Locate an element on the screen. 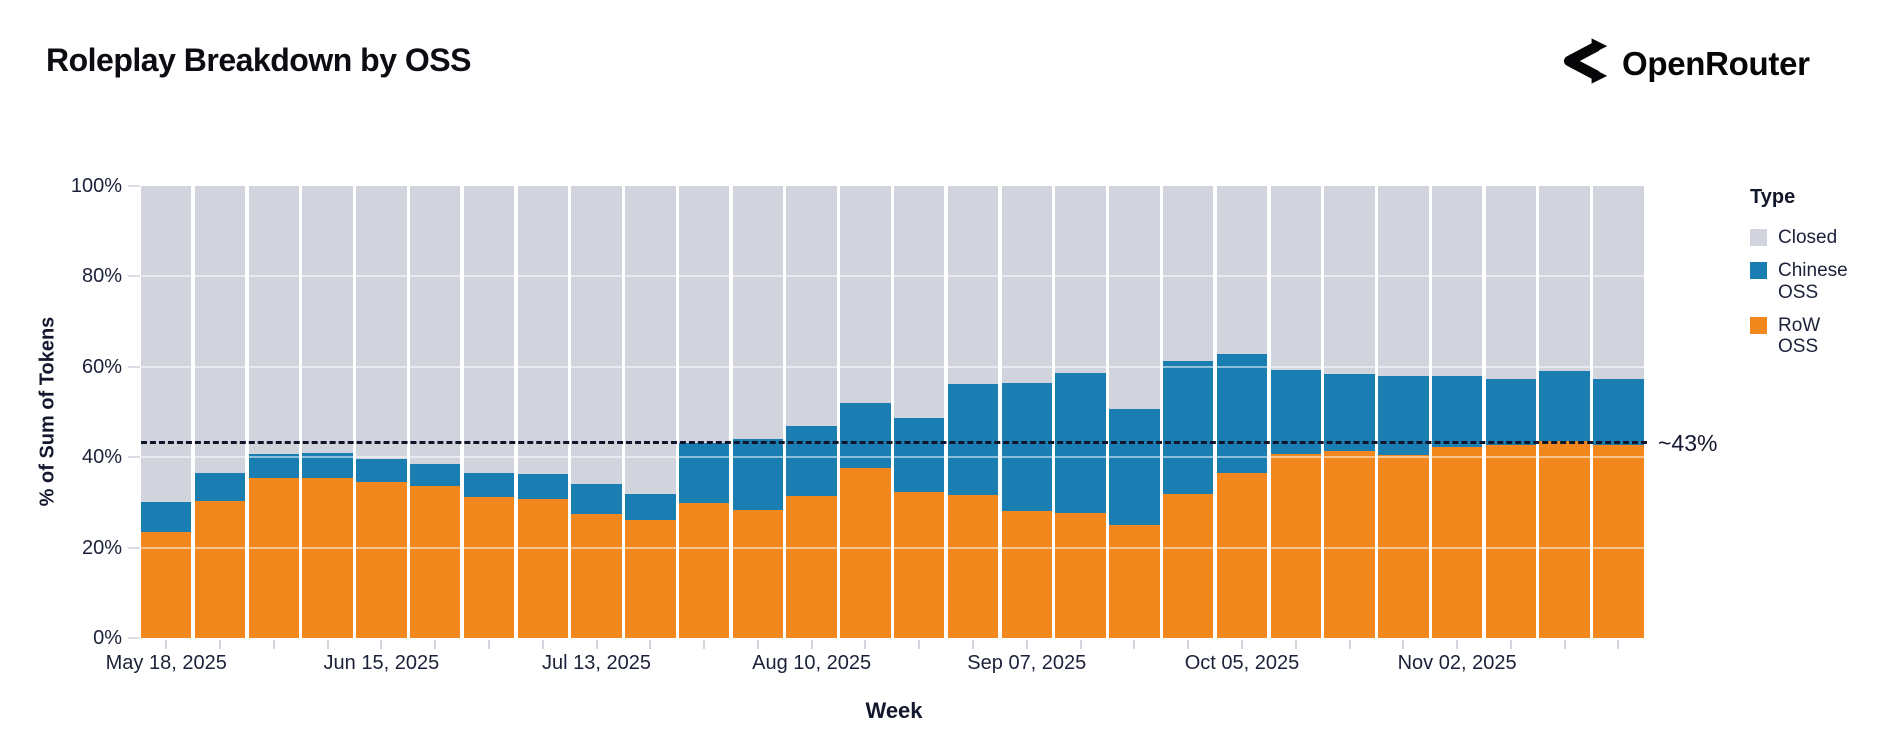 The width and height of the screenshot is (1878, 730). bar-week-jul-27-2025 is located at coordinates (704, 412).